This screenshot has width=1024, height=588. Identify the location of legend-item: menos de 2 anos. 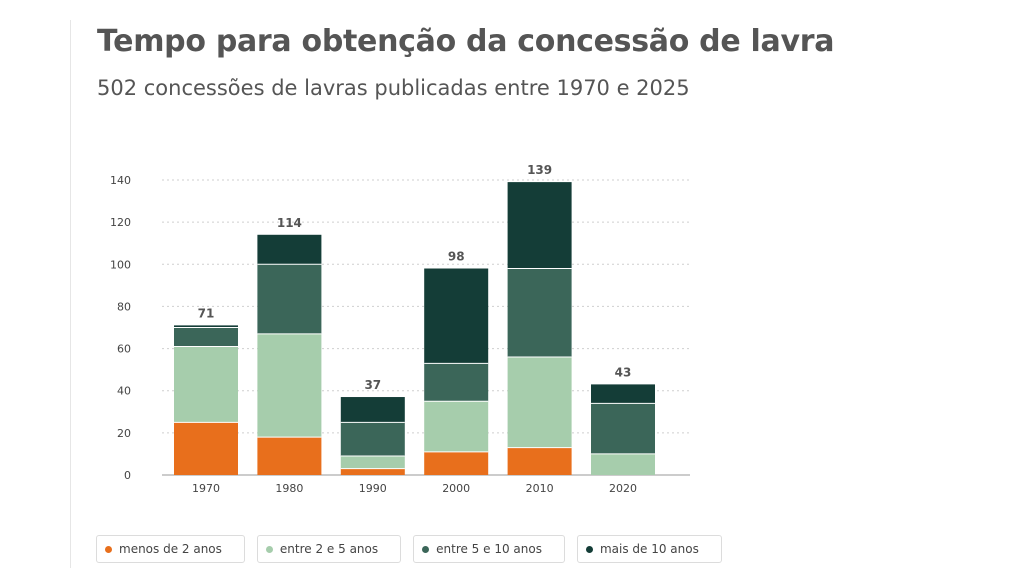
(170, 549).